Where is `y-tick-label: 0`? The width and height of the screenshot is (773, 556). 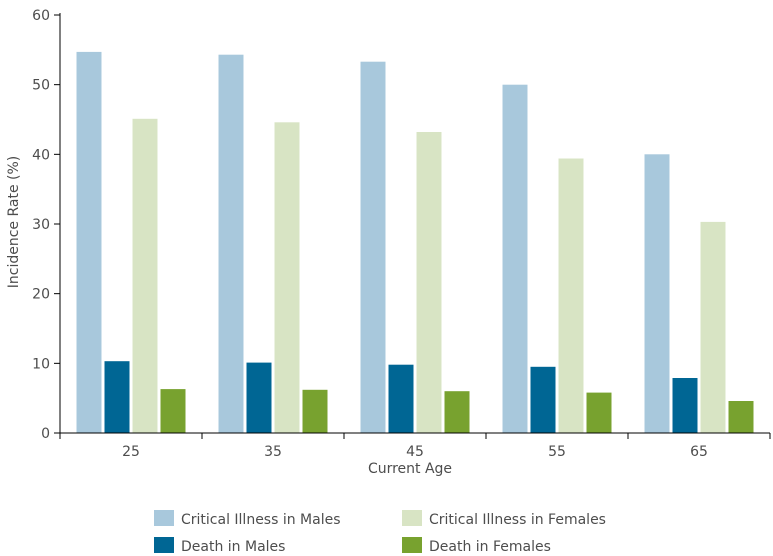 y-tick-label: 0 is located at coordinates (45, 434).